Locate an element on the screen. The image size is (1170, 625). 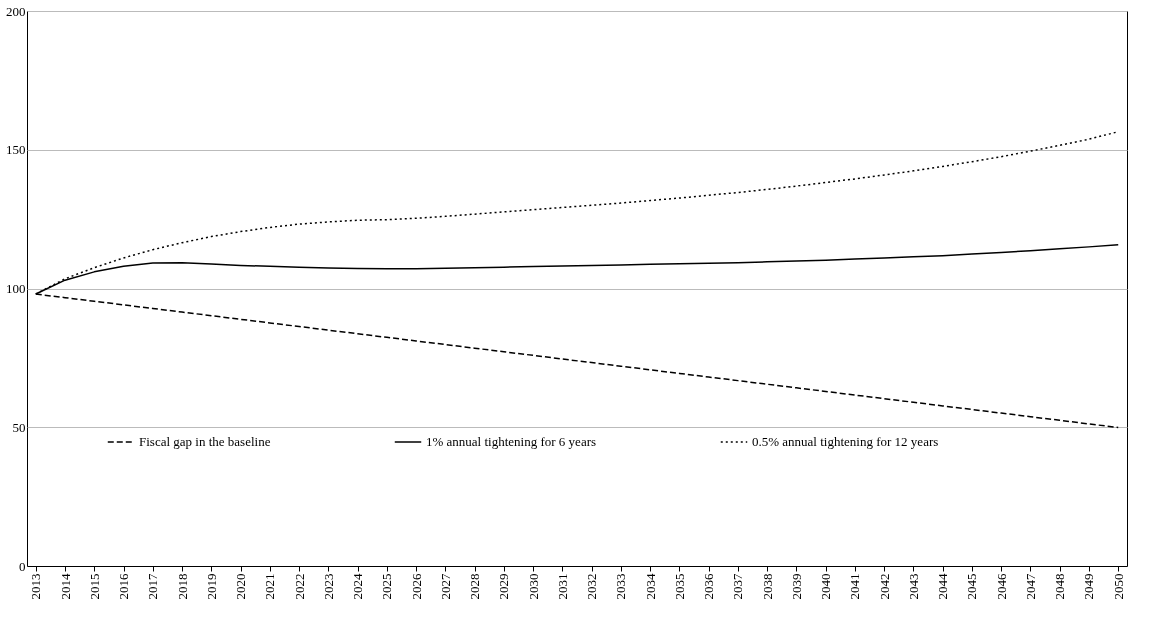
x-tick-label: 2040 is located at coordinates (826, 586).